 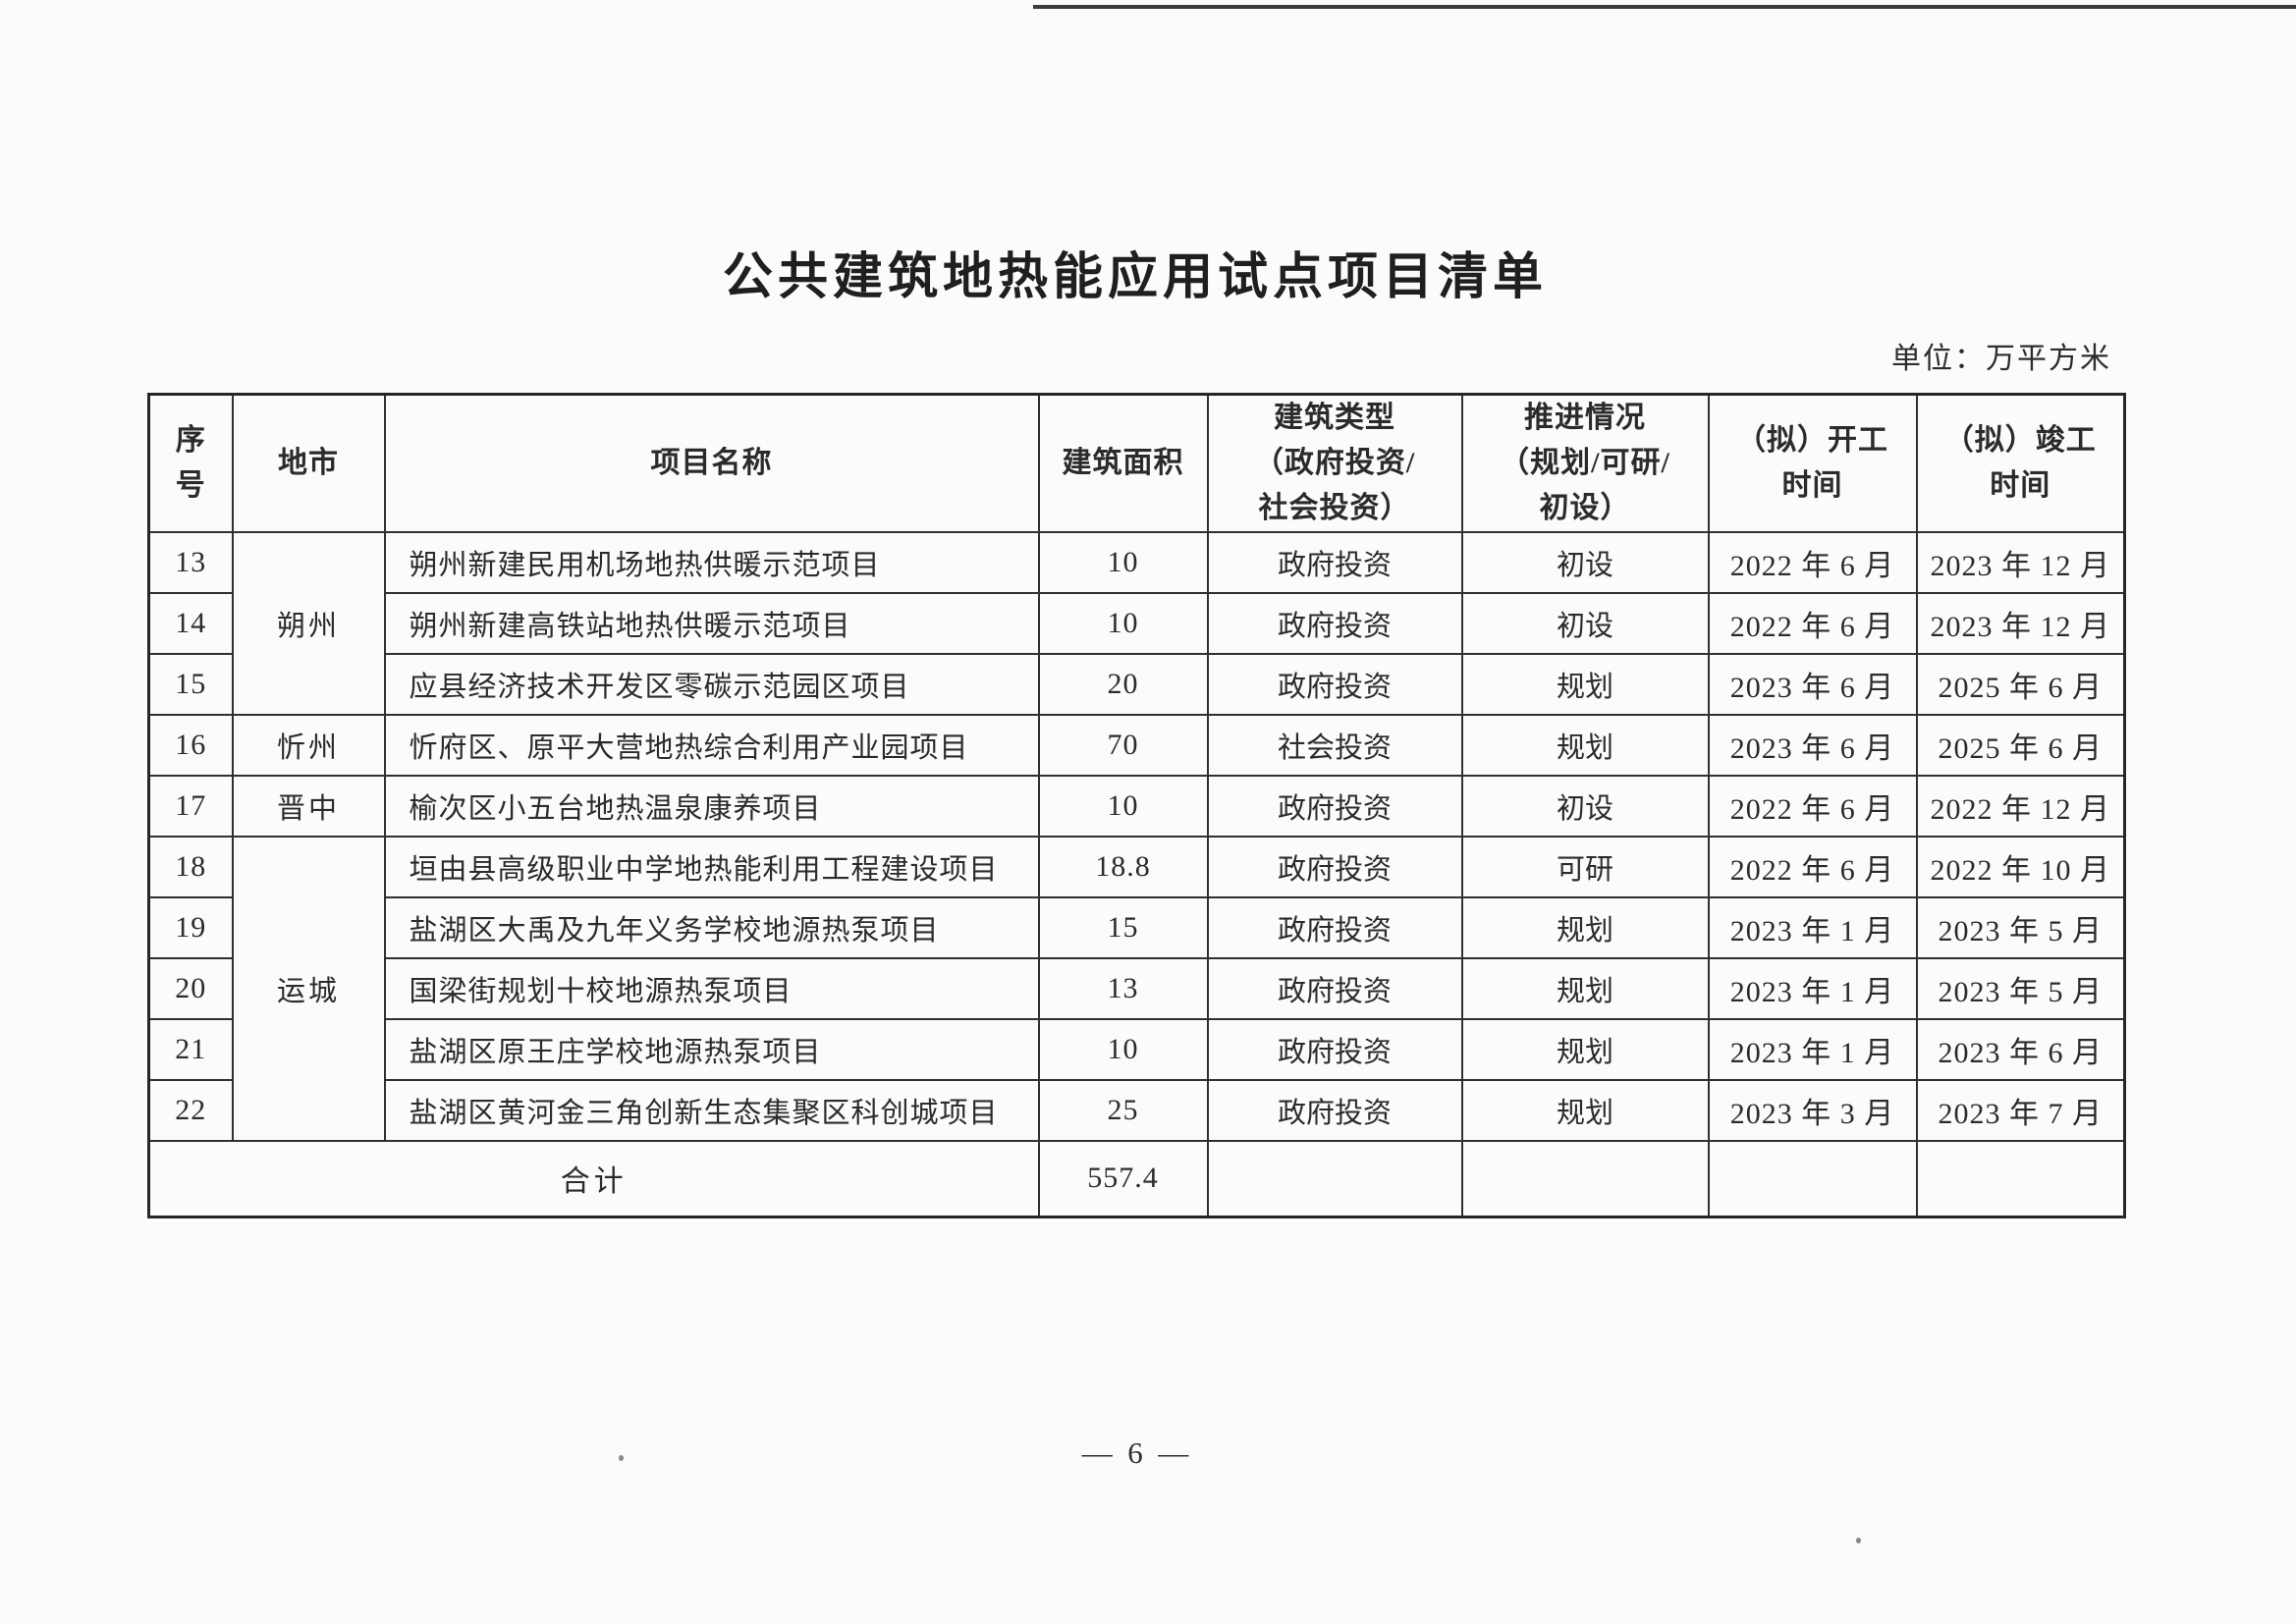 I want to click on cell-city: 运城, so click(x=308, y=989).